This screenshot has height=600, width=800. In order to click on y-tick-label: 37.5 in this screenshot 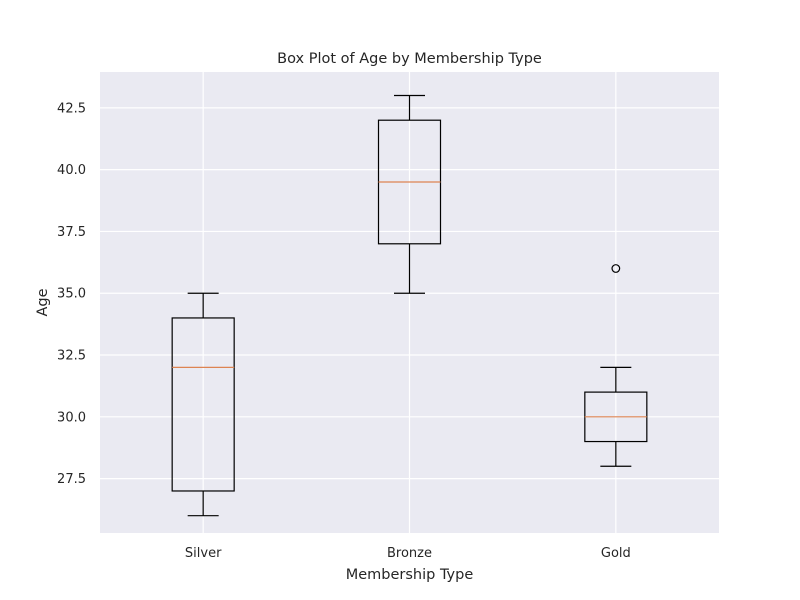, I will do `click(71, 232)`.